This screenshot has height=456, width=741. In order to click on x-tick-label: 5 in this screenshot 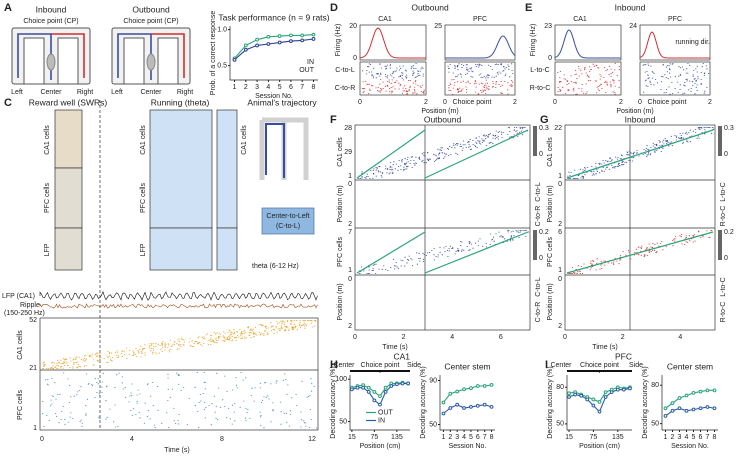, I will do `click(471, 437)`.